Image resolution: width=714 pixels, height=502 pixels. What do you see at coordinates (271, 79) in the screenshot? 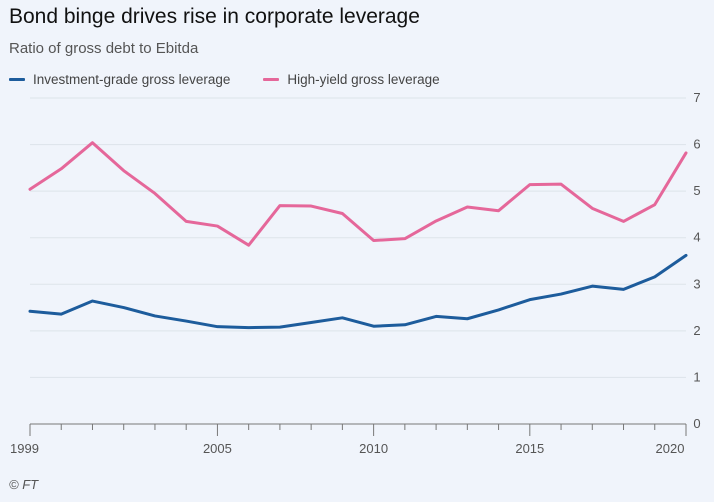
I see `legend-swatch-high-yield` at bounding box center [271, 79].